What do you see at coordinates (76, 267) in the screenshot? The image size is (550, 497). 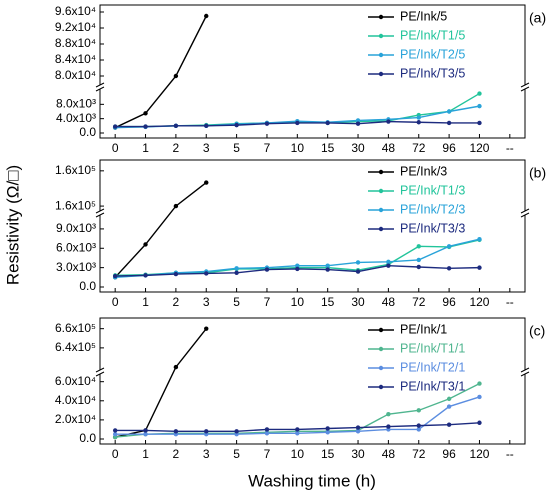 I see `y-tick-label: 3.0x10³` at bounding box center [76, 267].